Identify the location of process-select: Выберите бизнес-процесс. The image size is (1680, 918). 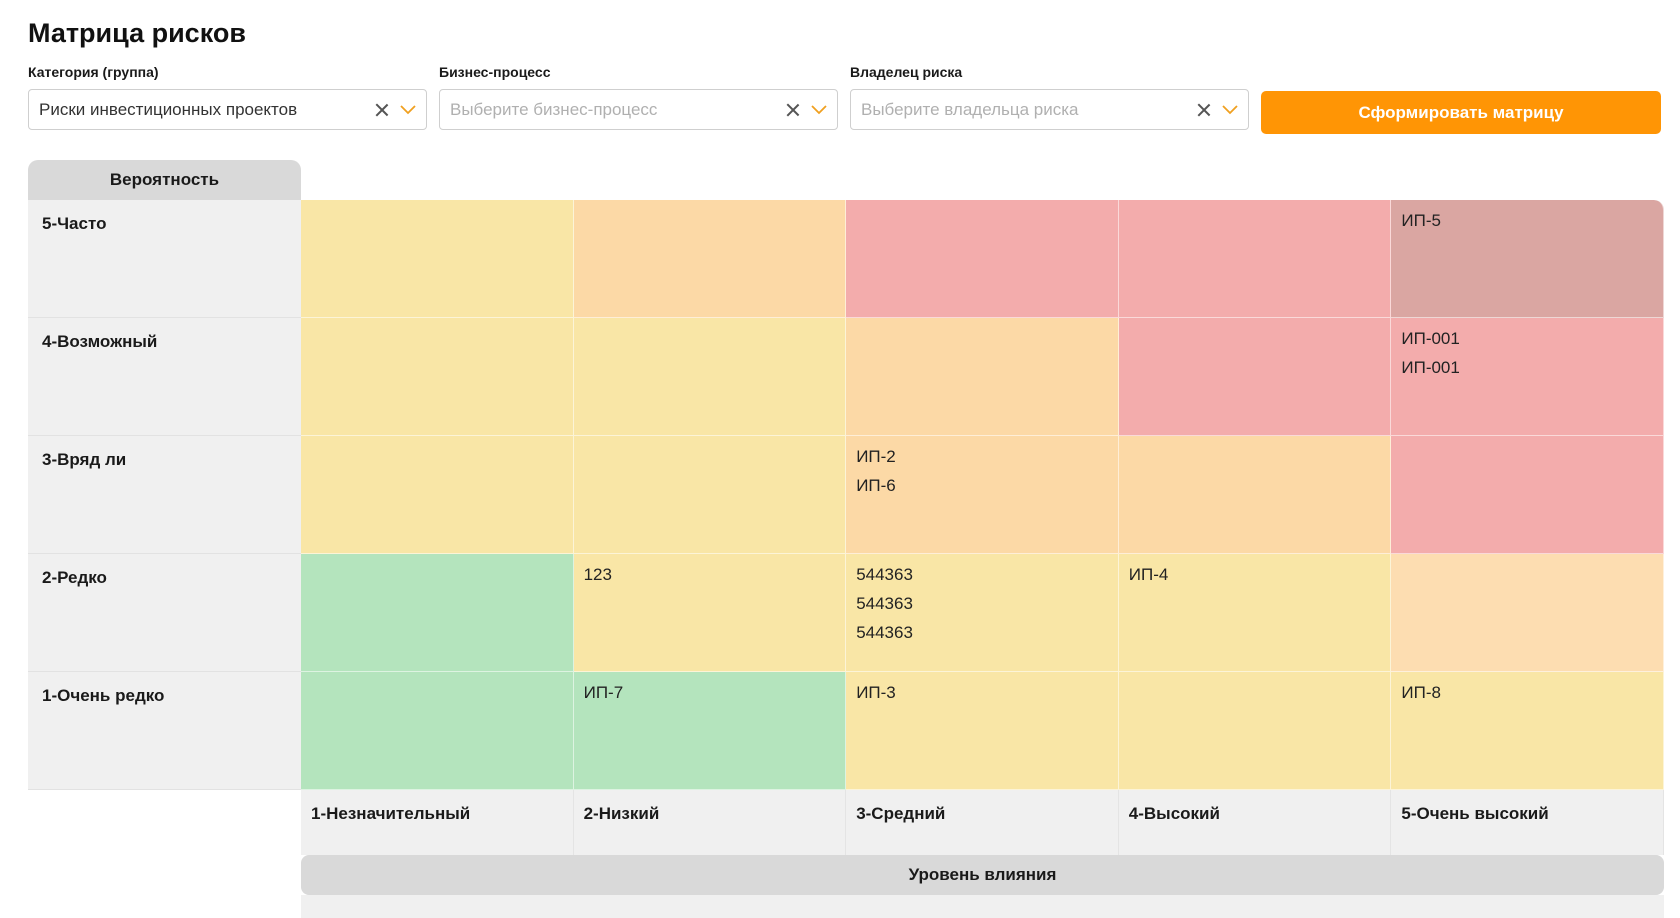
(638, 109).